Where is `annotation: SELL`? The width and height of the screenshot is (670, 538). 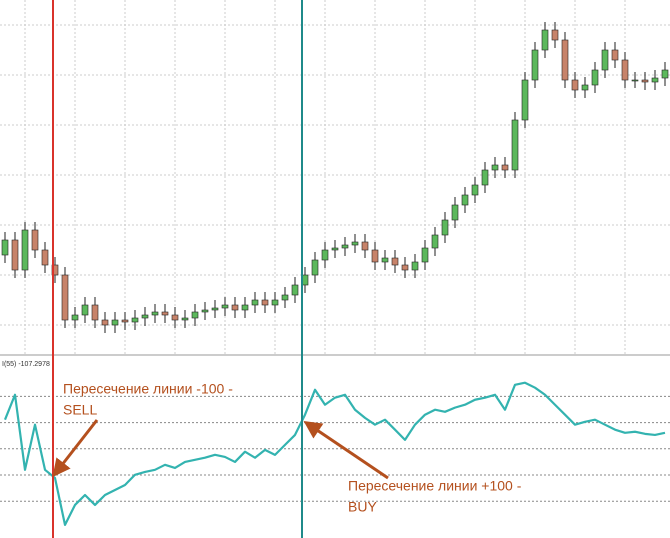
annotation: SELL is located at coordinates (80, 410).